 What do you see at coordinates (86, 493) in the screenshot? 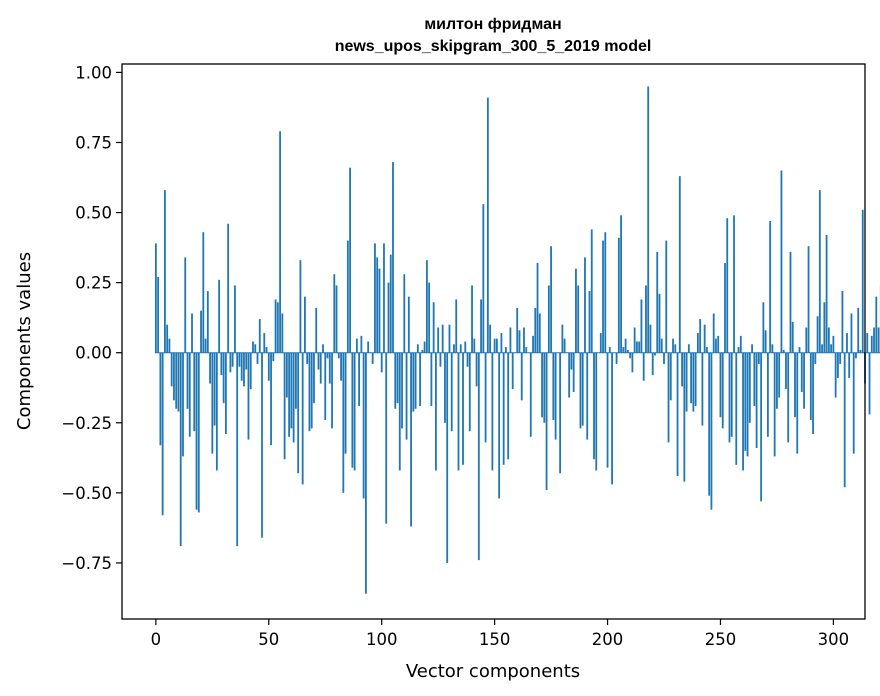
I see `y-tick-label: −0.50` at bounding box center [86, 493].